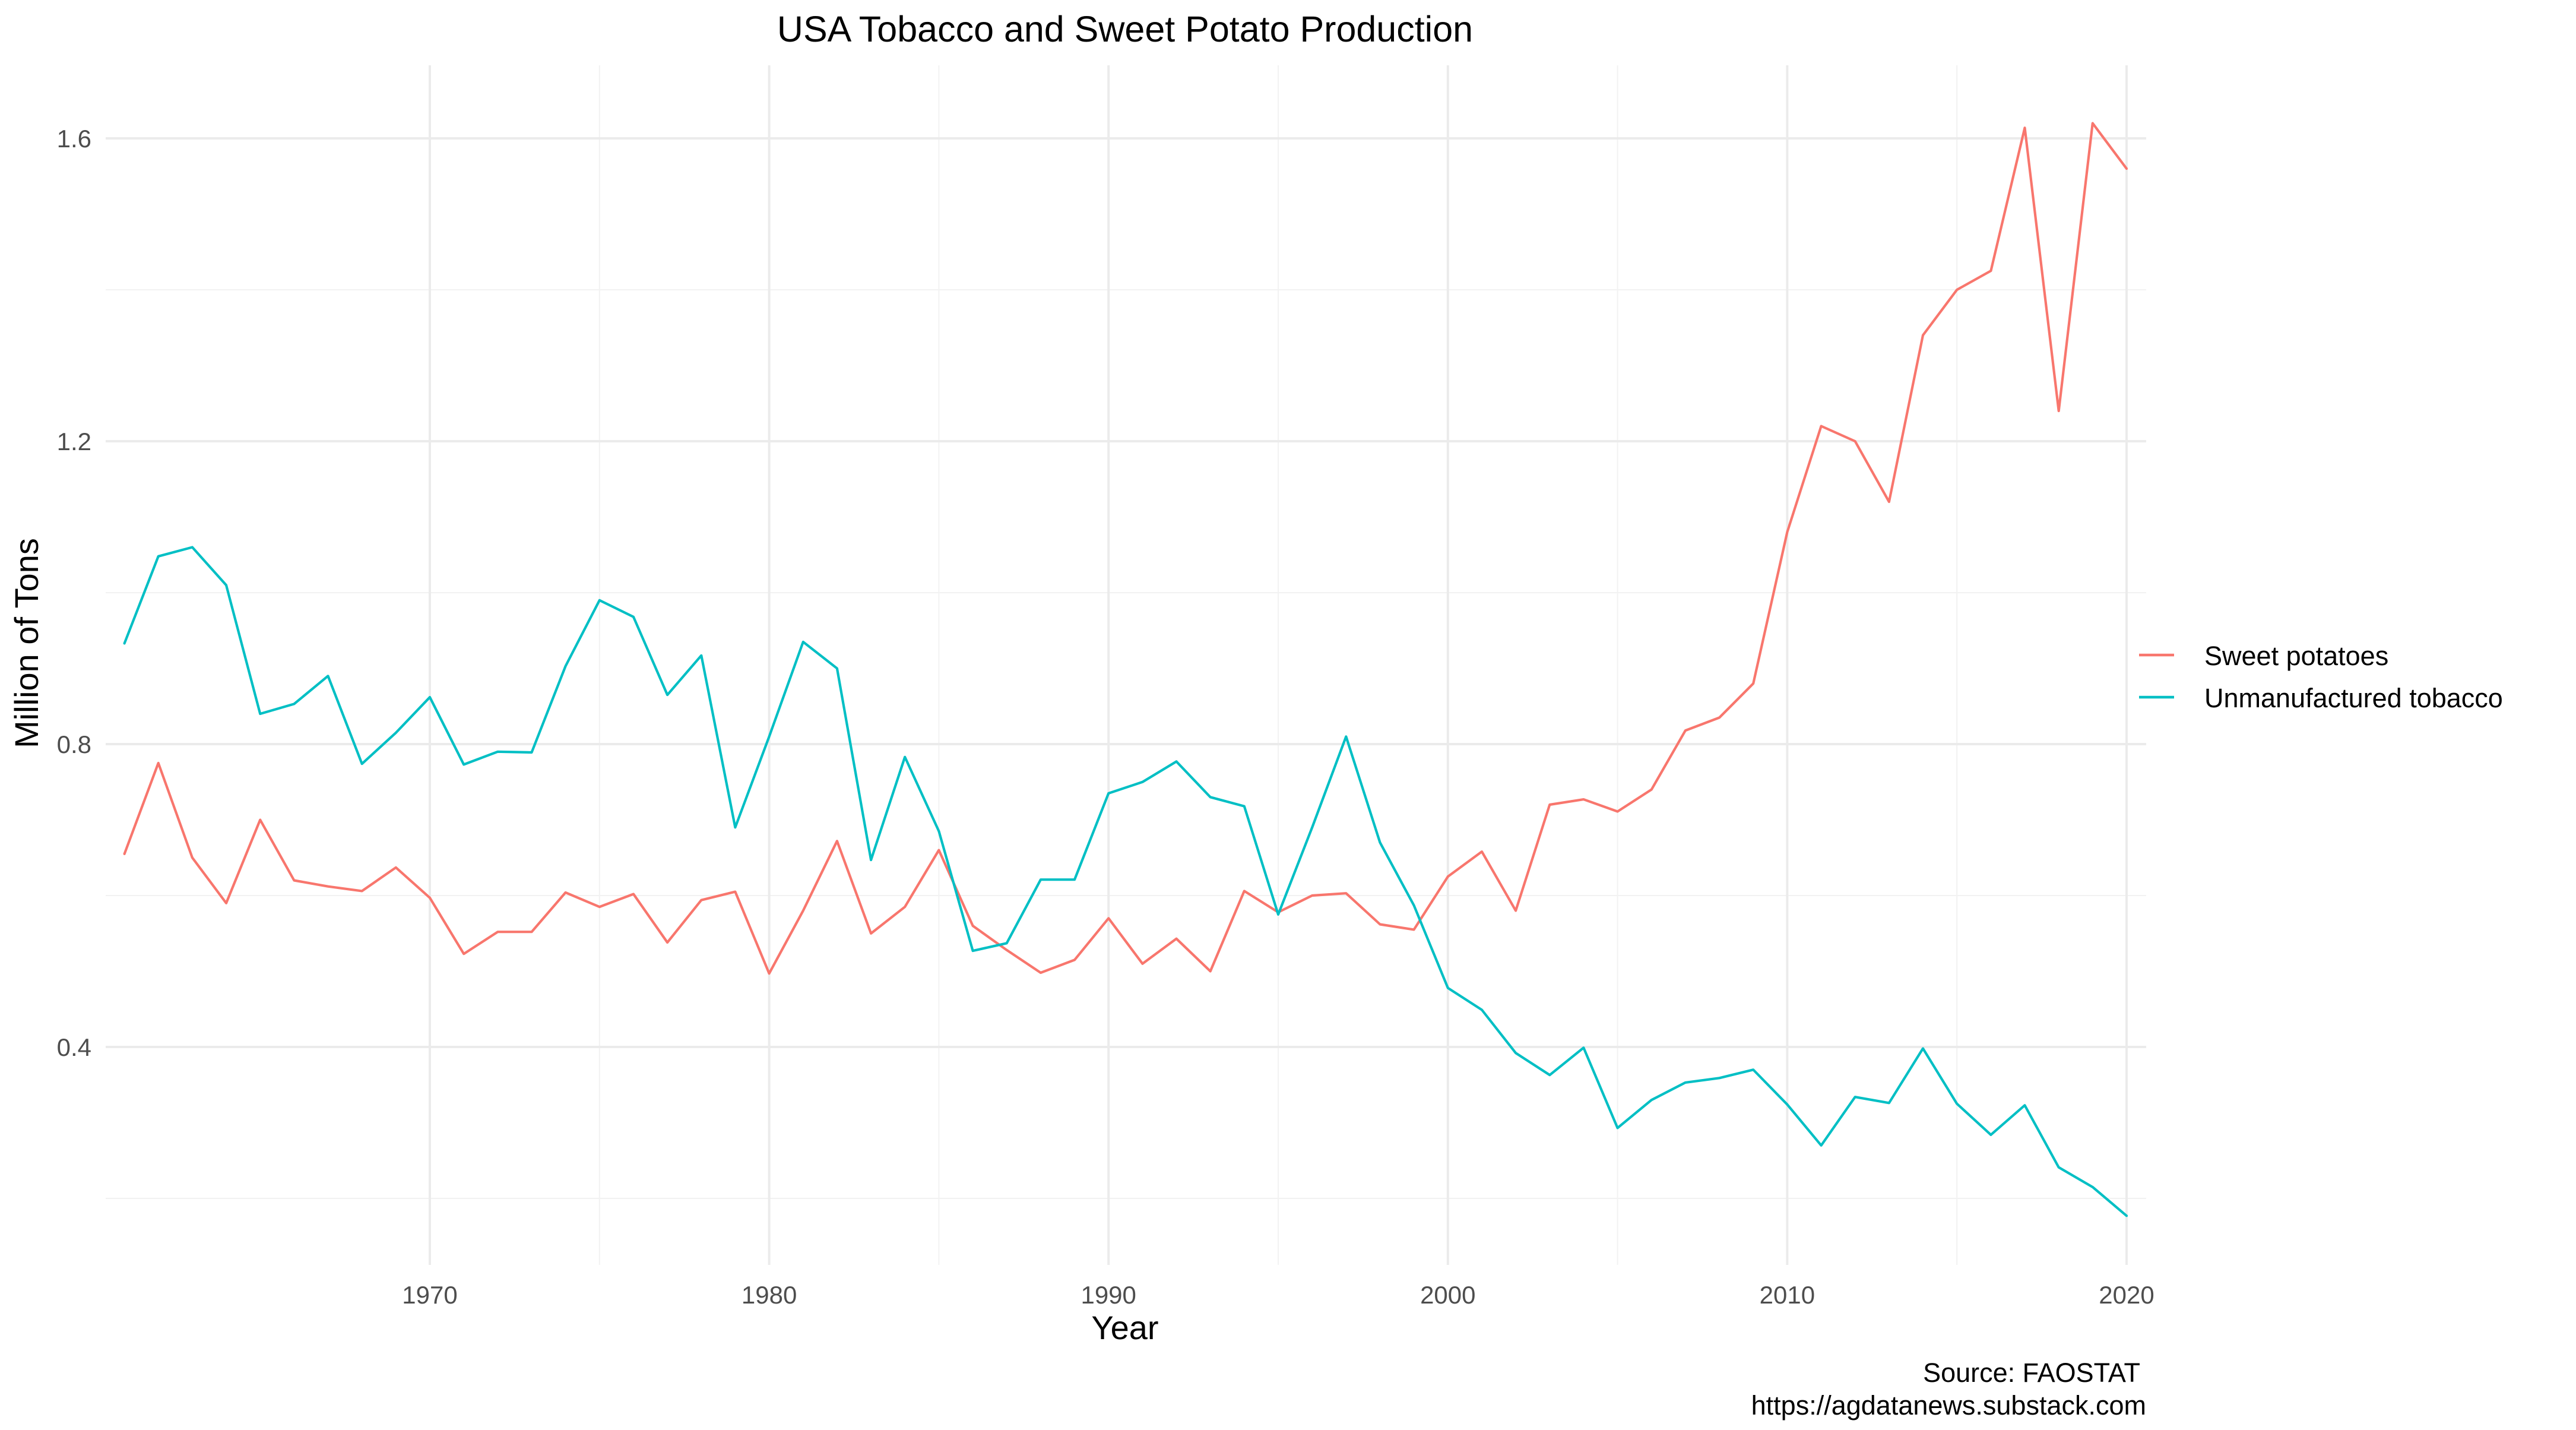  I want to click on caption-source: Source: FAOSTAT, so click(2032, 1373).